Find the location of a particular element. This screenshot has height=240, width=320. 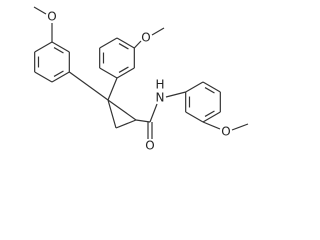

atom-label: H is located at coordinates (159, 85).